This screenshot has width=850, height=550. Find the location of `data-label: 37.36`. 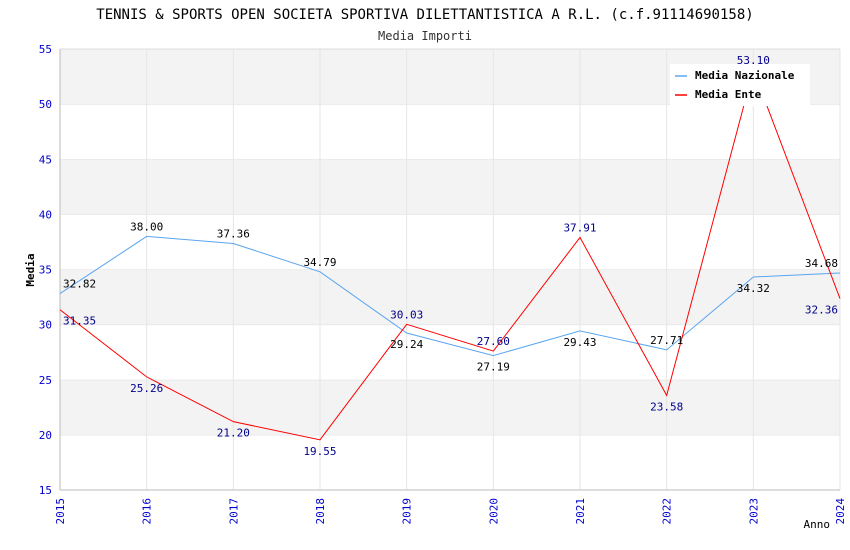

data-label: 37.36 is located at coordinates (233, 233).